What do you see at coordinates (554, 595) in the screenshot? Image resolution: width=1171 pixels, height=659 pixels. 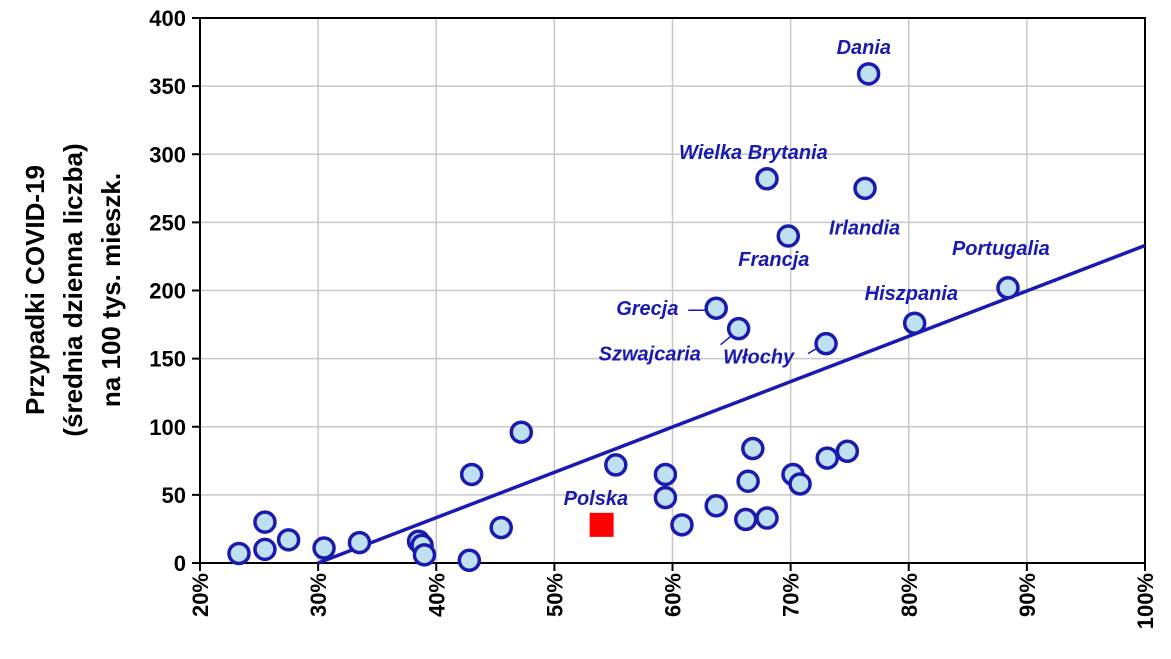 I see `x-tick-label: 50%` at bounding box center [554, 595].